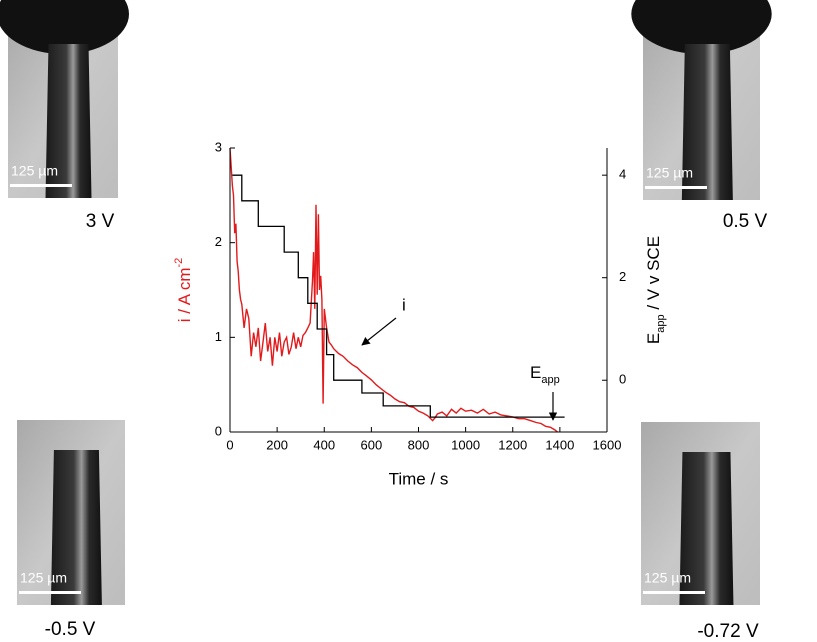  Describe the element at coordinates (184, 294) in the screenshot. I see `y-axis-title-main: i / A cm` at that location.